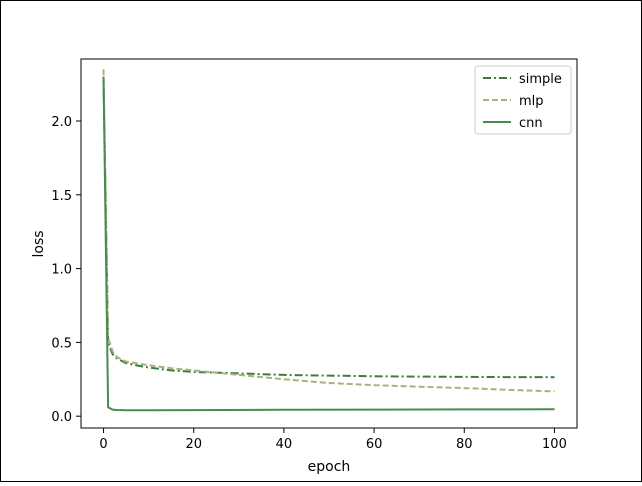 This screenshot has height=486, width=642. I want to click on x-tick-label: 0, so click(103, 444).